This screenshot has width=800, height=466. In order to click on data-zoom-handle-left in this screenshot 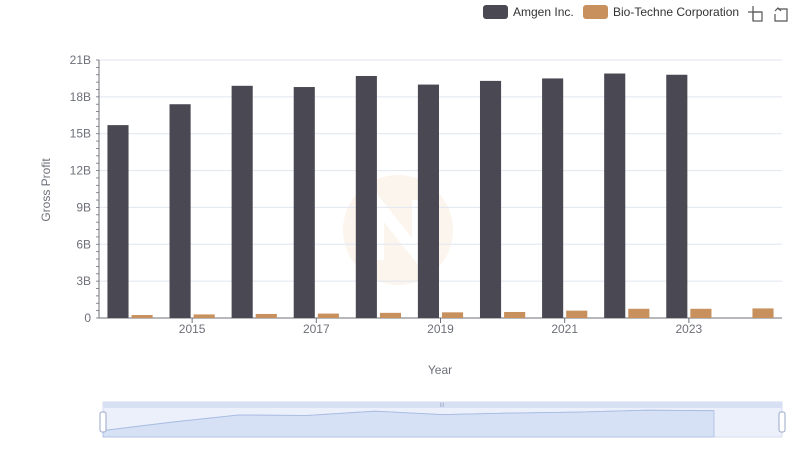, I will do `click(103, 422)`.